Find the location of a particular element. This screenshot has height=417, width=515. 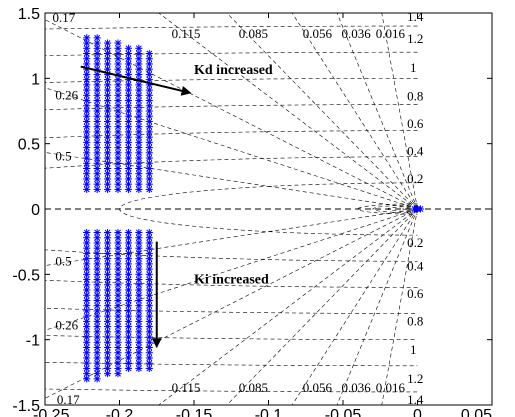

damping-line is located at coordinates (399, 306).